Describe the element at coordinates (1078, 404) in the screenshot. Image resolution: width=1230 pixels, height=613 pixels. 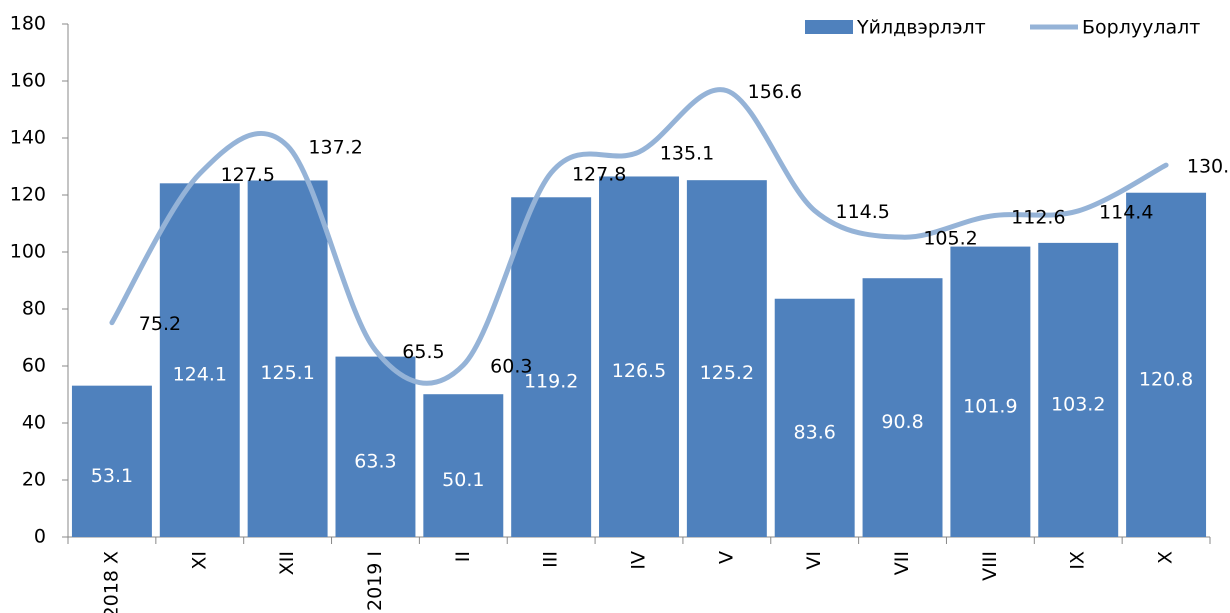
I see `bar-value-label: 103.2` at that location.